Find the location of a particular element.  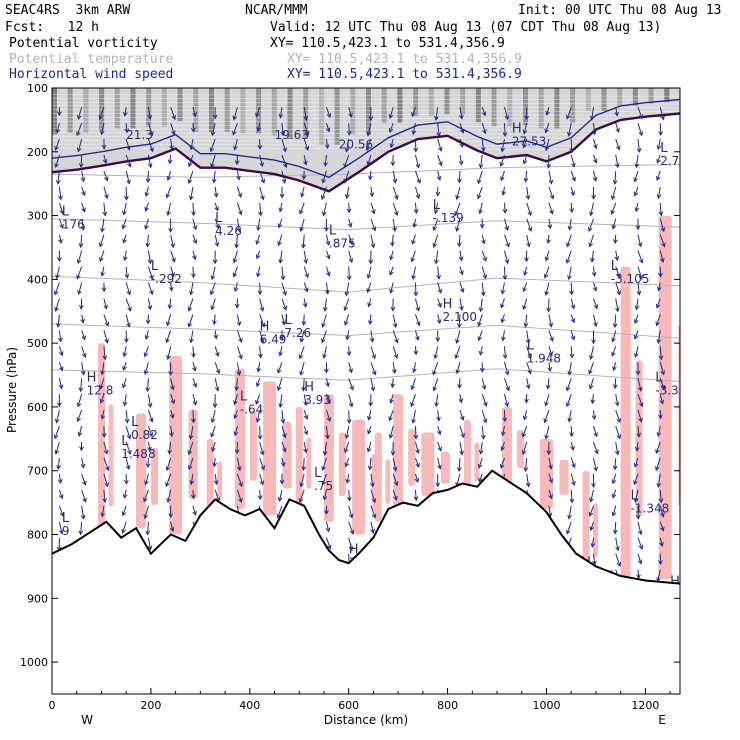

legend-pv-name: Potential vorticity is located at coordinates (83, 43).